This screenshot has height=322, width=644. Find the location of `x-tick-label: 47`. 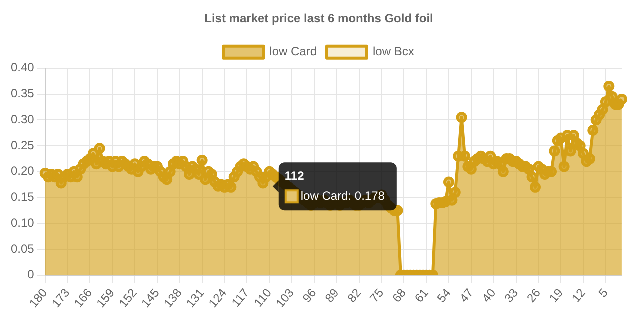

x-tick-label: 47 is located at coordinates (466, 296).